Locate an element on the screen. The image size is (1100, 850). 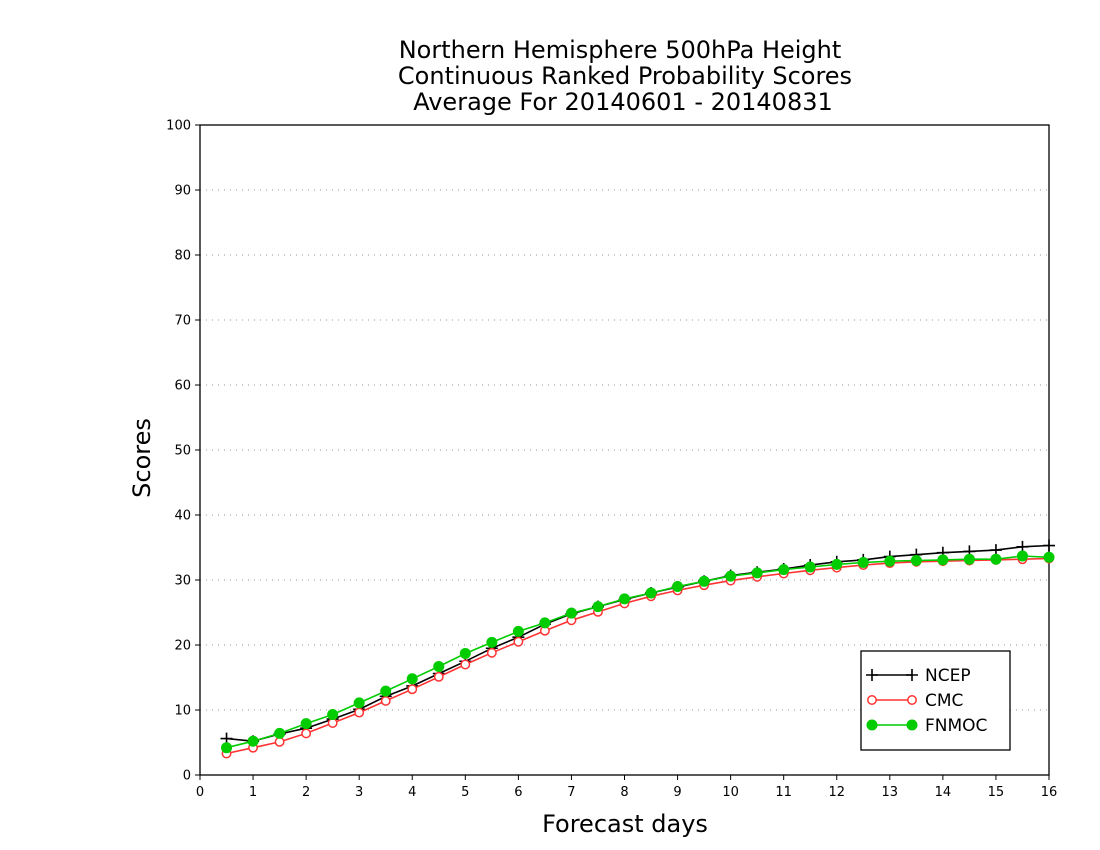
legend-marker-ncep-end is located at coordinates (912, 675).